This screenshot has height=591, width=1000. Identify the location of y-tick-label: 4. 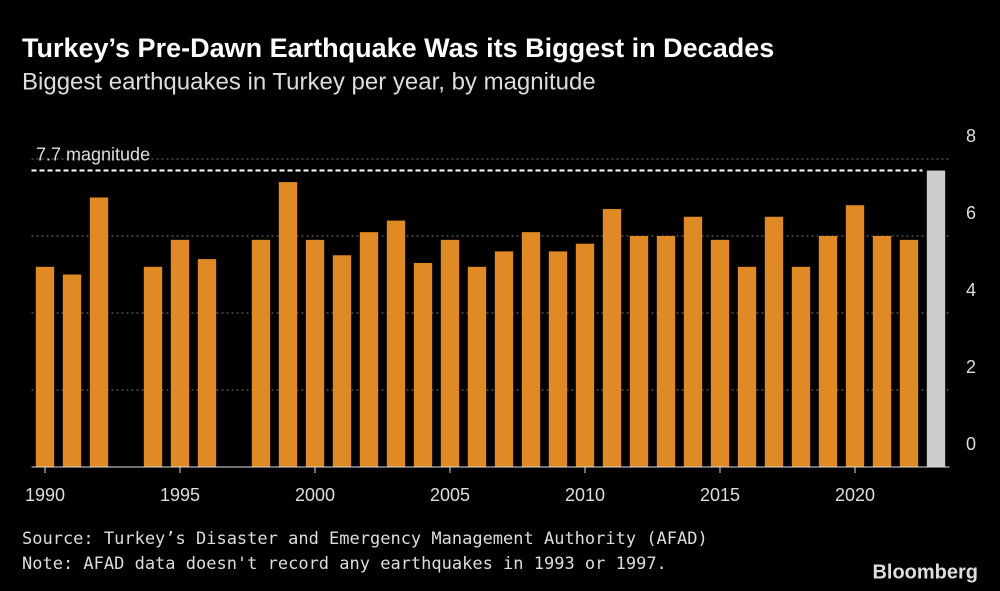
(971, 290).